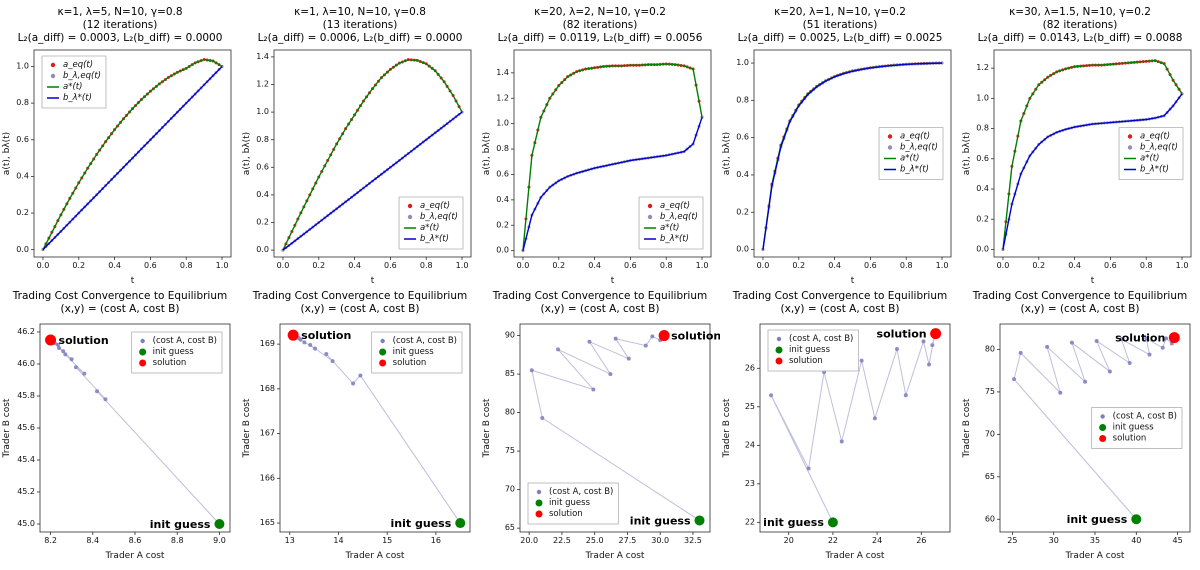 This screenshot has height=570, width=1200. I want to click on title-line: L₂(a_diff) = 0.0143, L₂(b_diff) = 0.0088, so click(1080, 38).